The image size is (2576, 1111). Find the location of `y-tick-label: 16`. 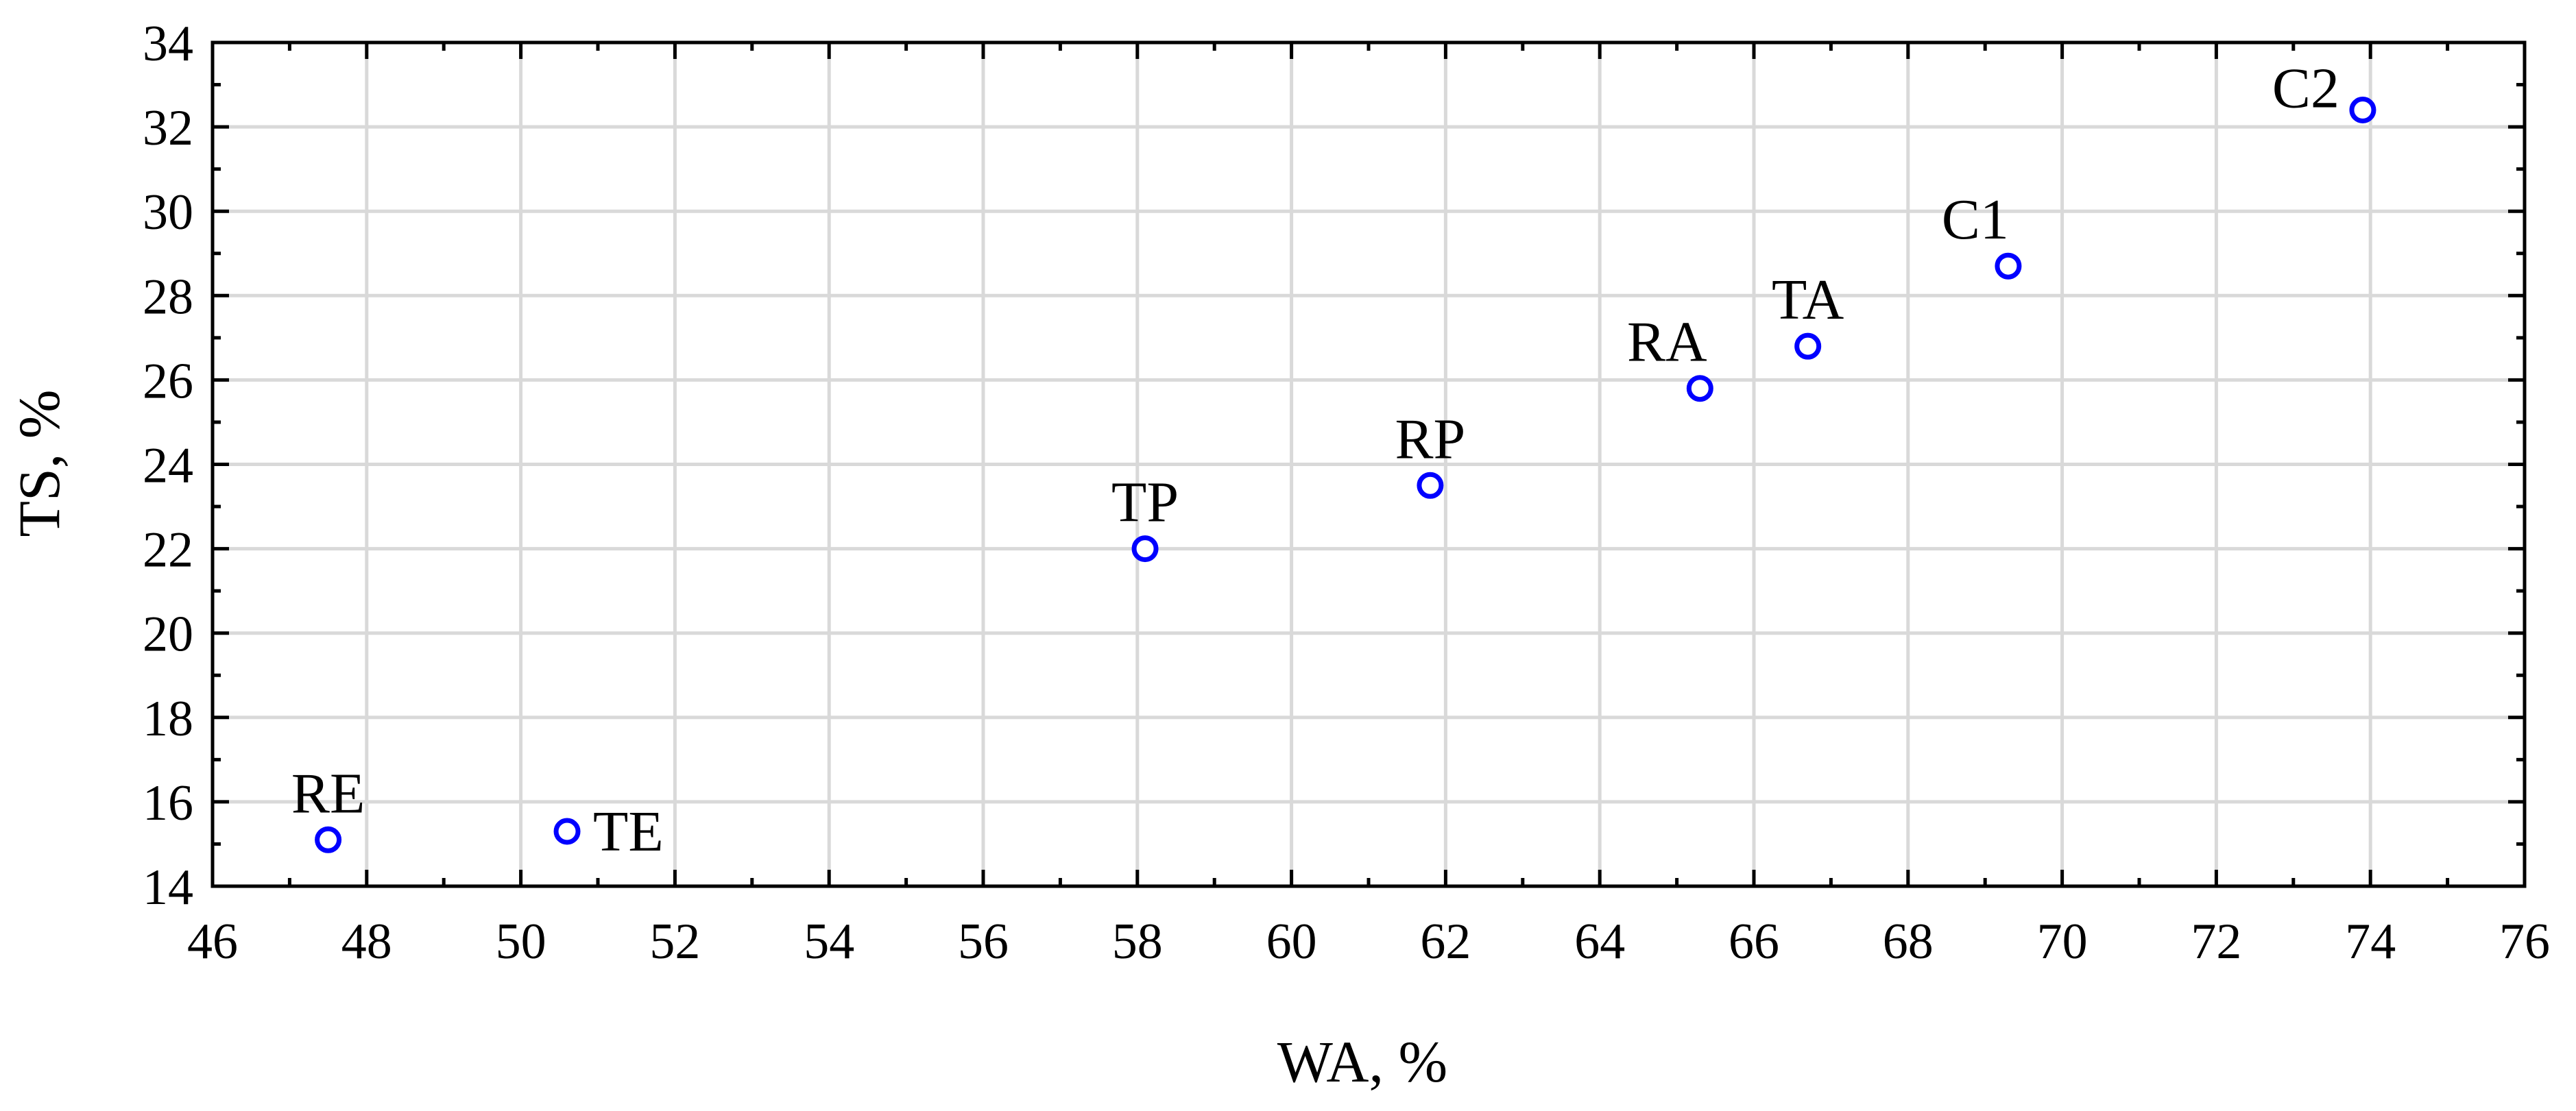

y-tick-label: 16 is located at coordinates (168, 803).